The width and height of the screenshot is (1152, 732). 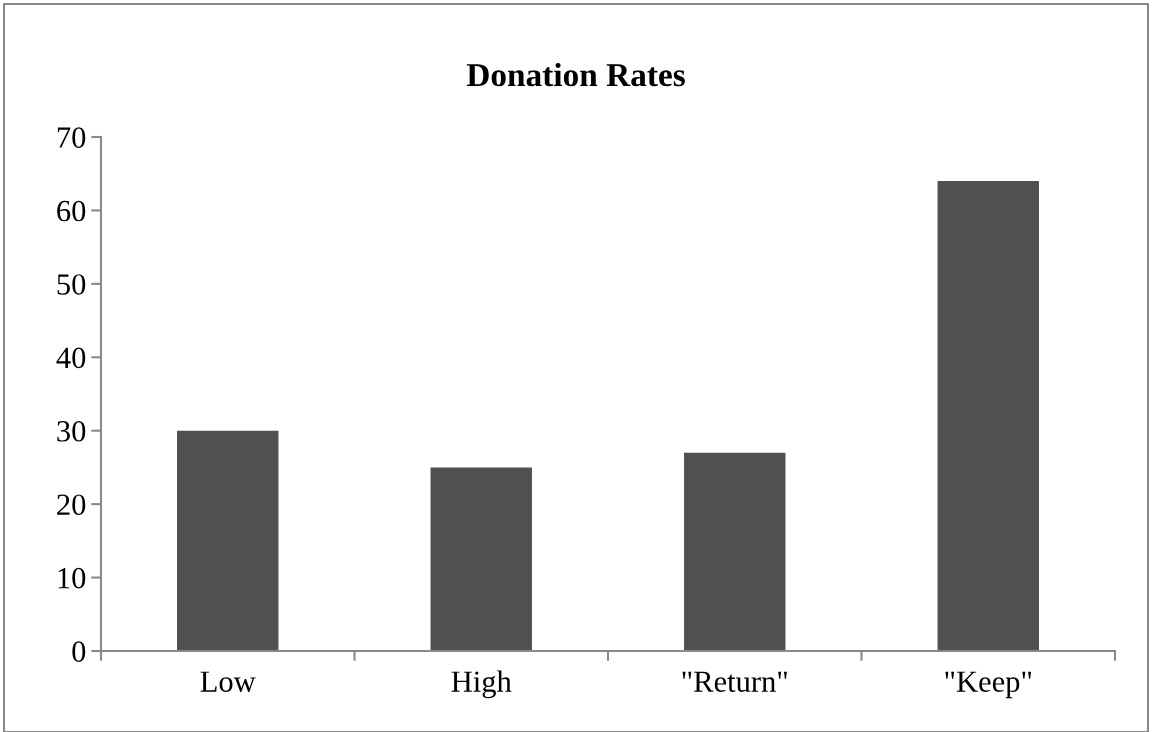 I want to click on y-tick-label: 50, so click(x=71, y=284).